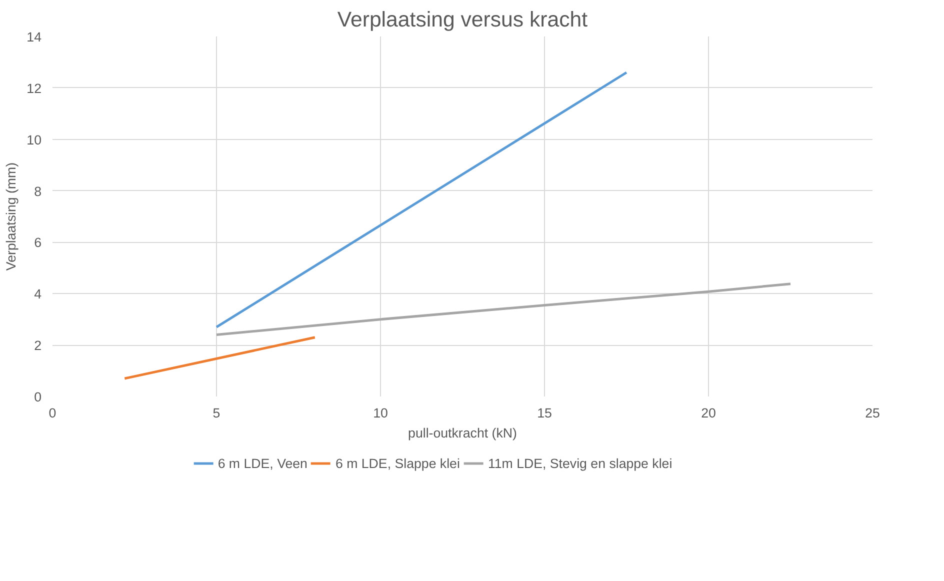 The width and height of the screenshot is (944, 581). Describe the element at coordinates (34, 37) in the screenshot. I see `y-tick-label: 14` at that location.